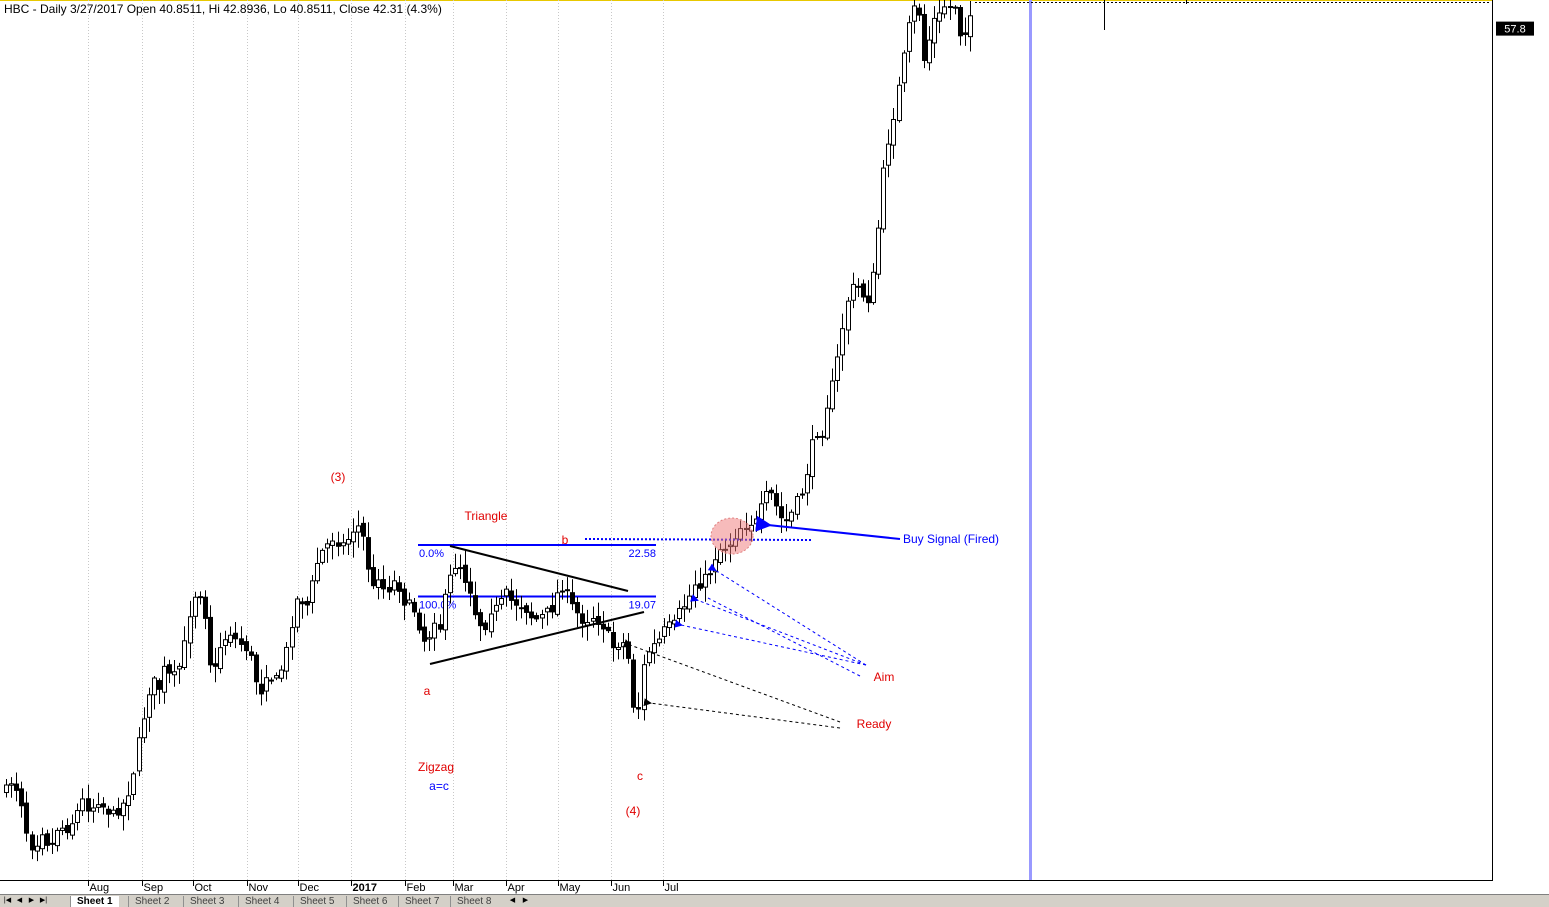 The width and height of the screenshot is (1549, 907). I want to click on sheet-scroll-right-icon: ▶, so click(525, 900).